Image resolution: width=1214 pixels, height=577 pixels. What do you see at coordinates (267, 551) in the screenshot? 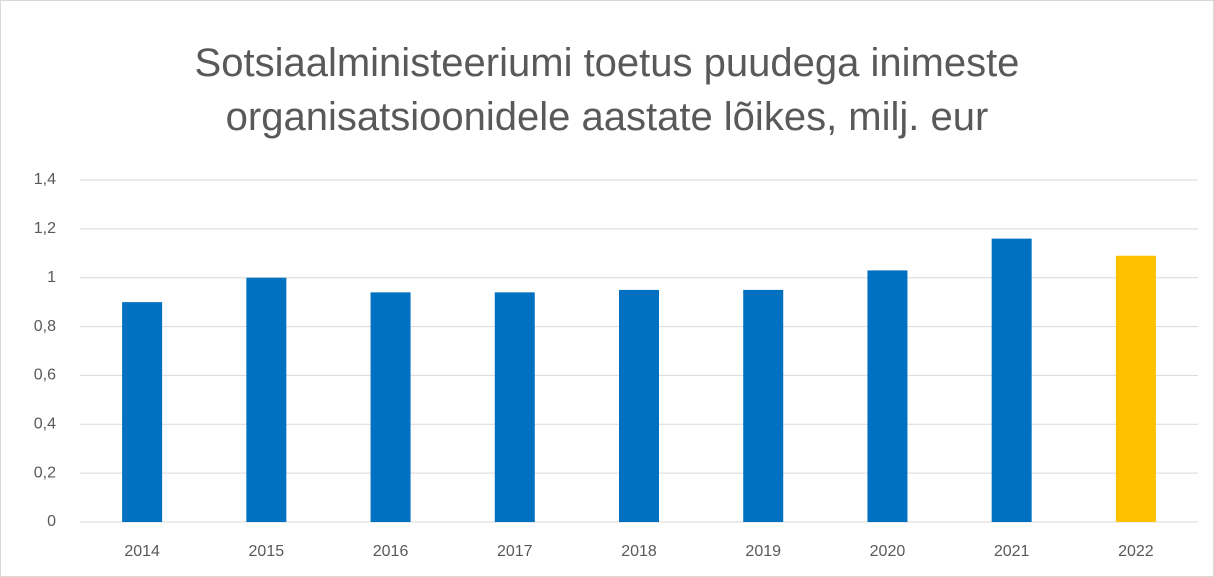
I see `x-tick-label: 2015` at bounding box center [267, 551].